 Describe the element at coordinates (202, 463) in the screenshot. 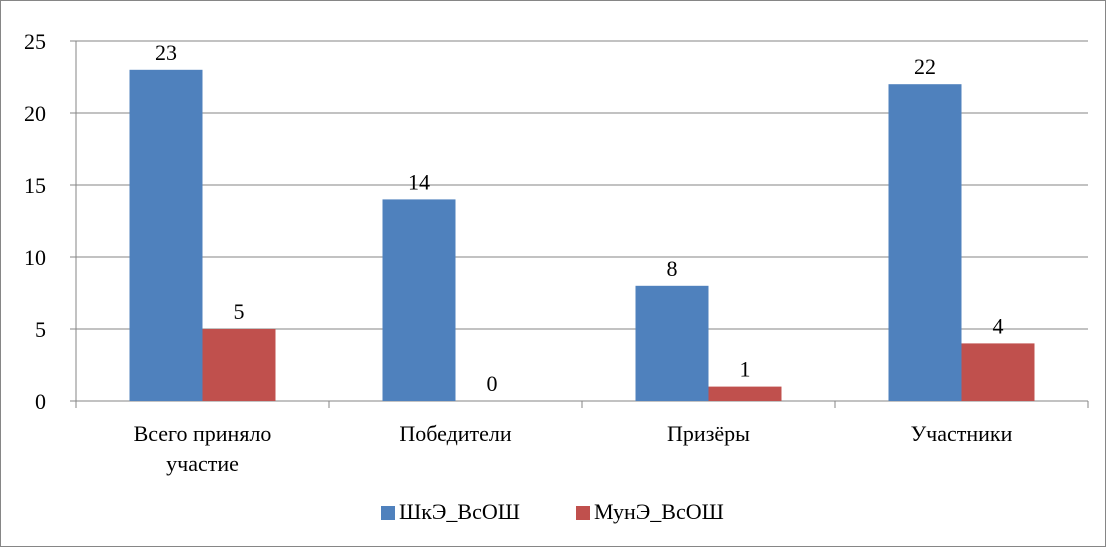

I see `category-label-line: участие` at that location.